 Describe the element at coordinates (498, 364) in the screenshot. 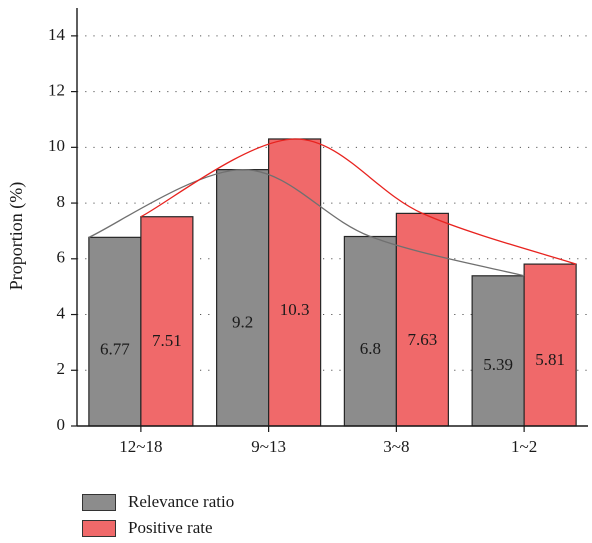

I see `data-label: 5.39` at that location.